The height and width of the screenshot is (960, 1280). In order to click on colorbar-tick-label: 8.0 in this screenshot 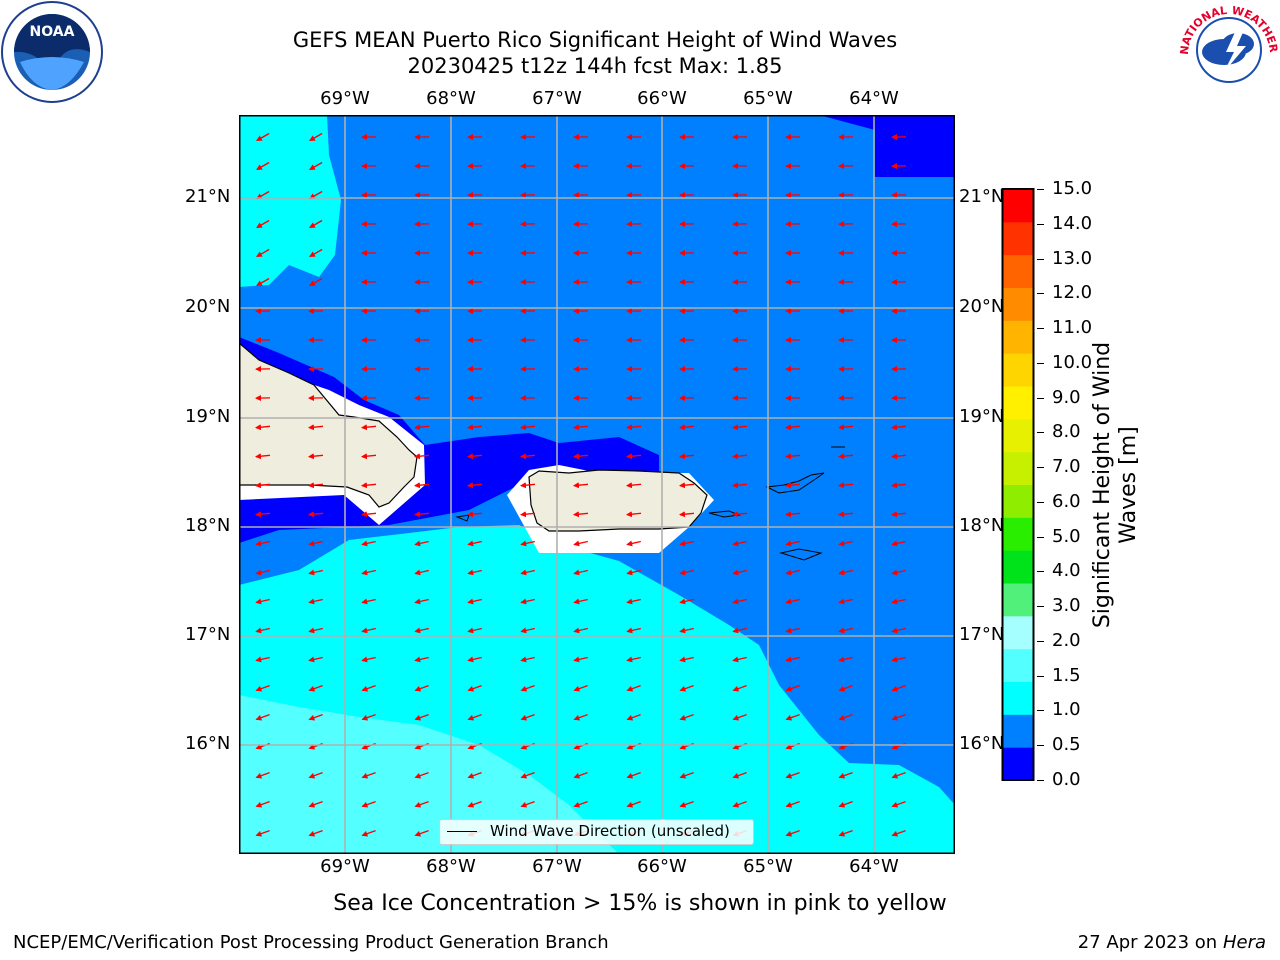, I will do `click(1066, 432)`.